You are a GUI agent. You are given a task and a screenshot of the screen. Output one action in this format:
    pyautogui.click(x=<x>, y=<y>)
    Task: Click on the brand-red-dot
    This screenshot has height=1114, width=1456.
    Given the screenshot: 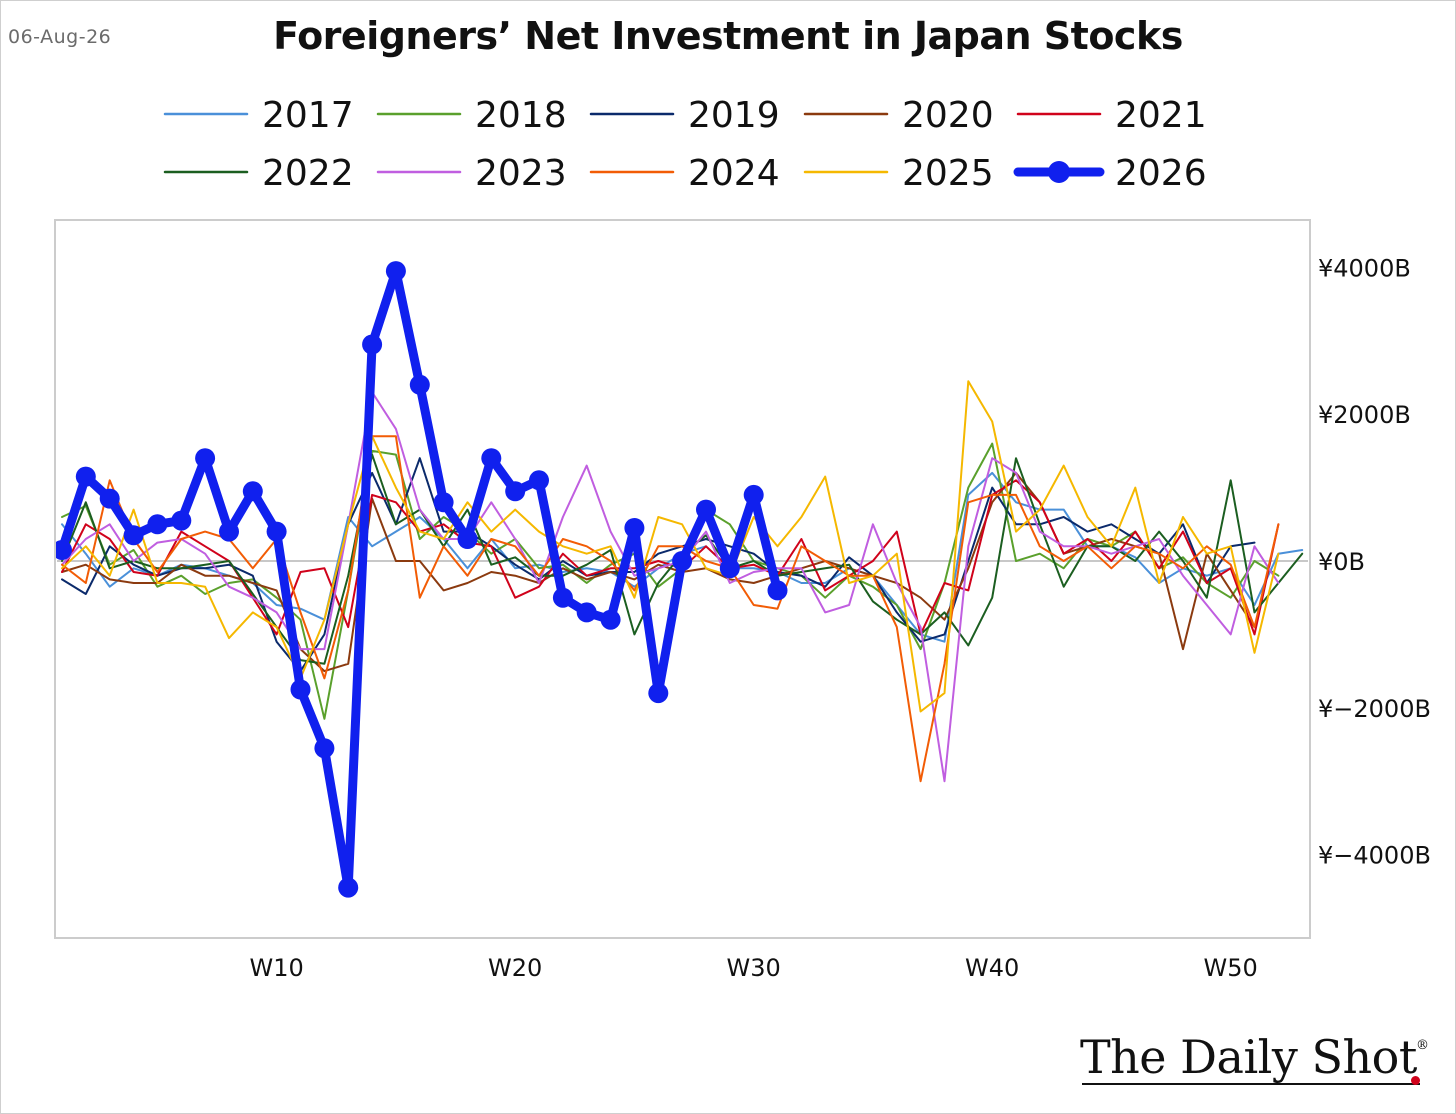 What is the action you would take?
    pyautogui.click(x=1415, y=1080)
    